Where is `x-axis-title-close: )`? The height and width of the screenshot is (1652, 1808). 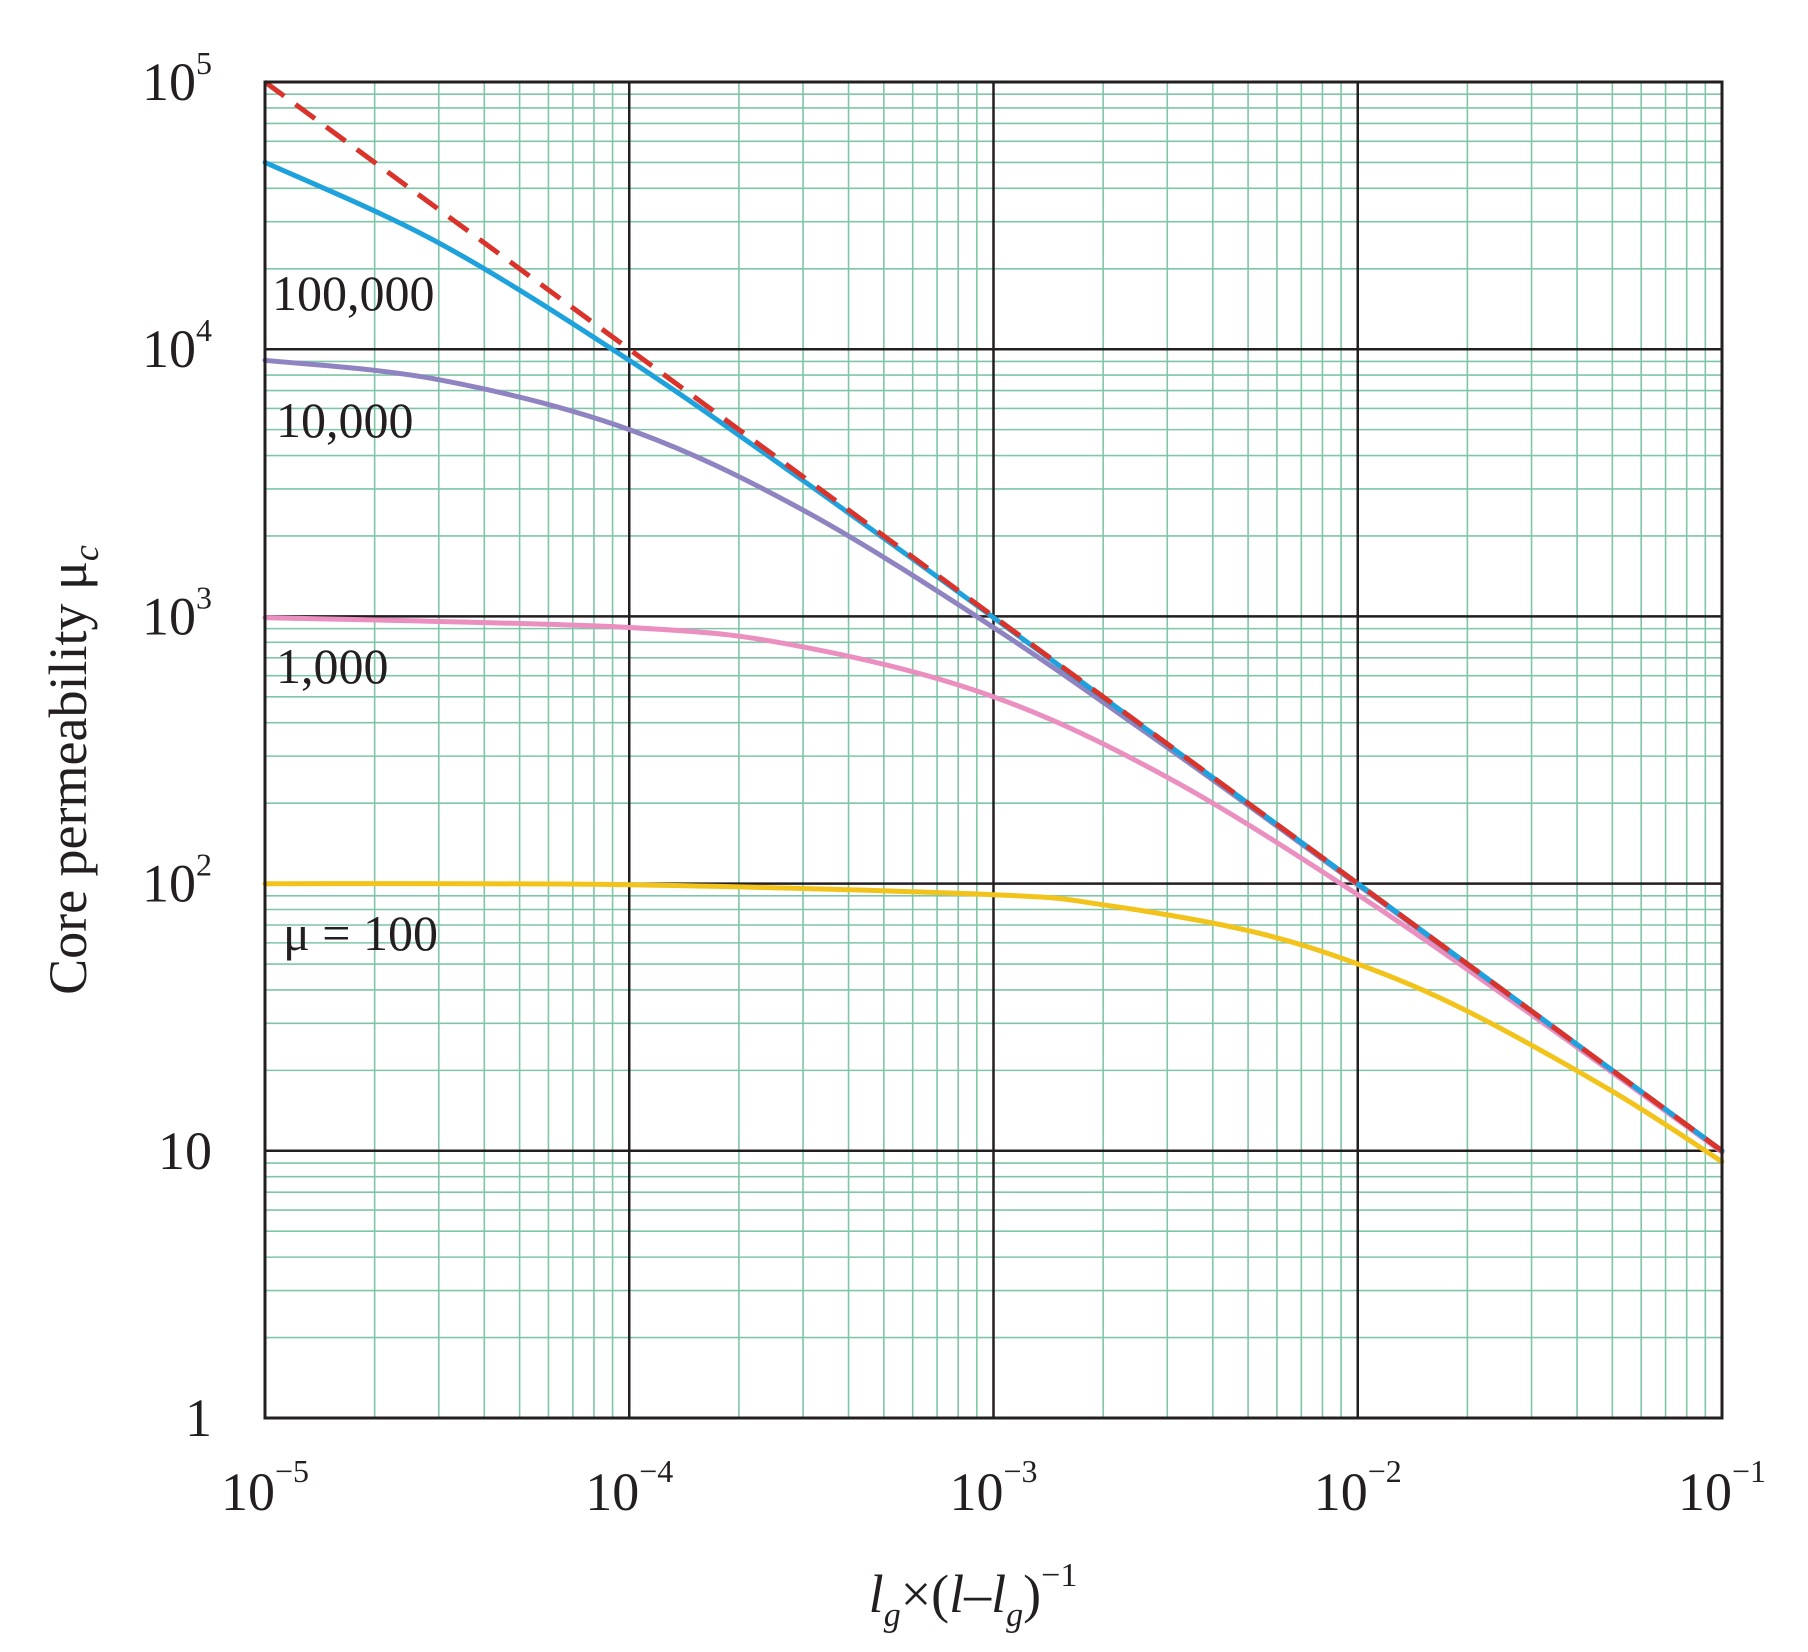 x-axis-title-close: ) is located at coordinates (1032, 1594).